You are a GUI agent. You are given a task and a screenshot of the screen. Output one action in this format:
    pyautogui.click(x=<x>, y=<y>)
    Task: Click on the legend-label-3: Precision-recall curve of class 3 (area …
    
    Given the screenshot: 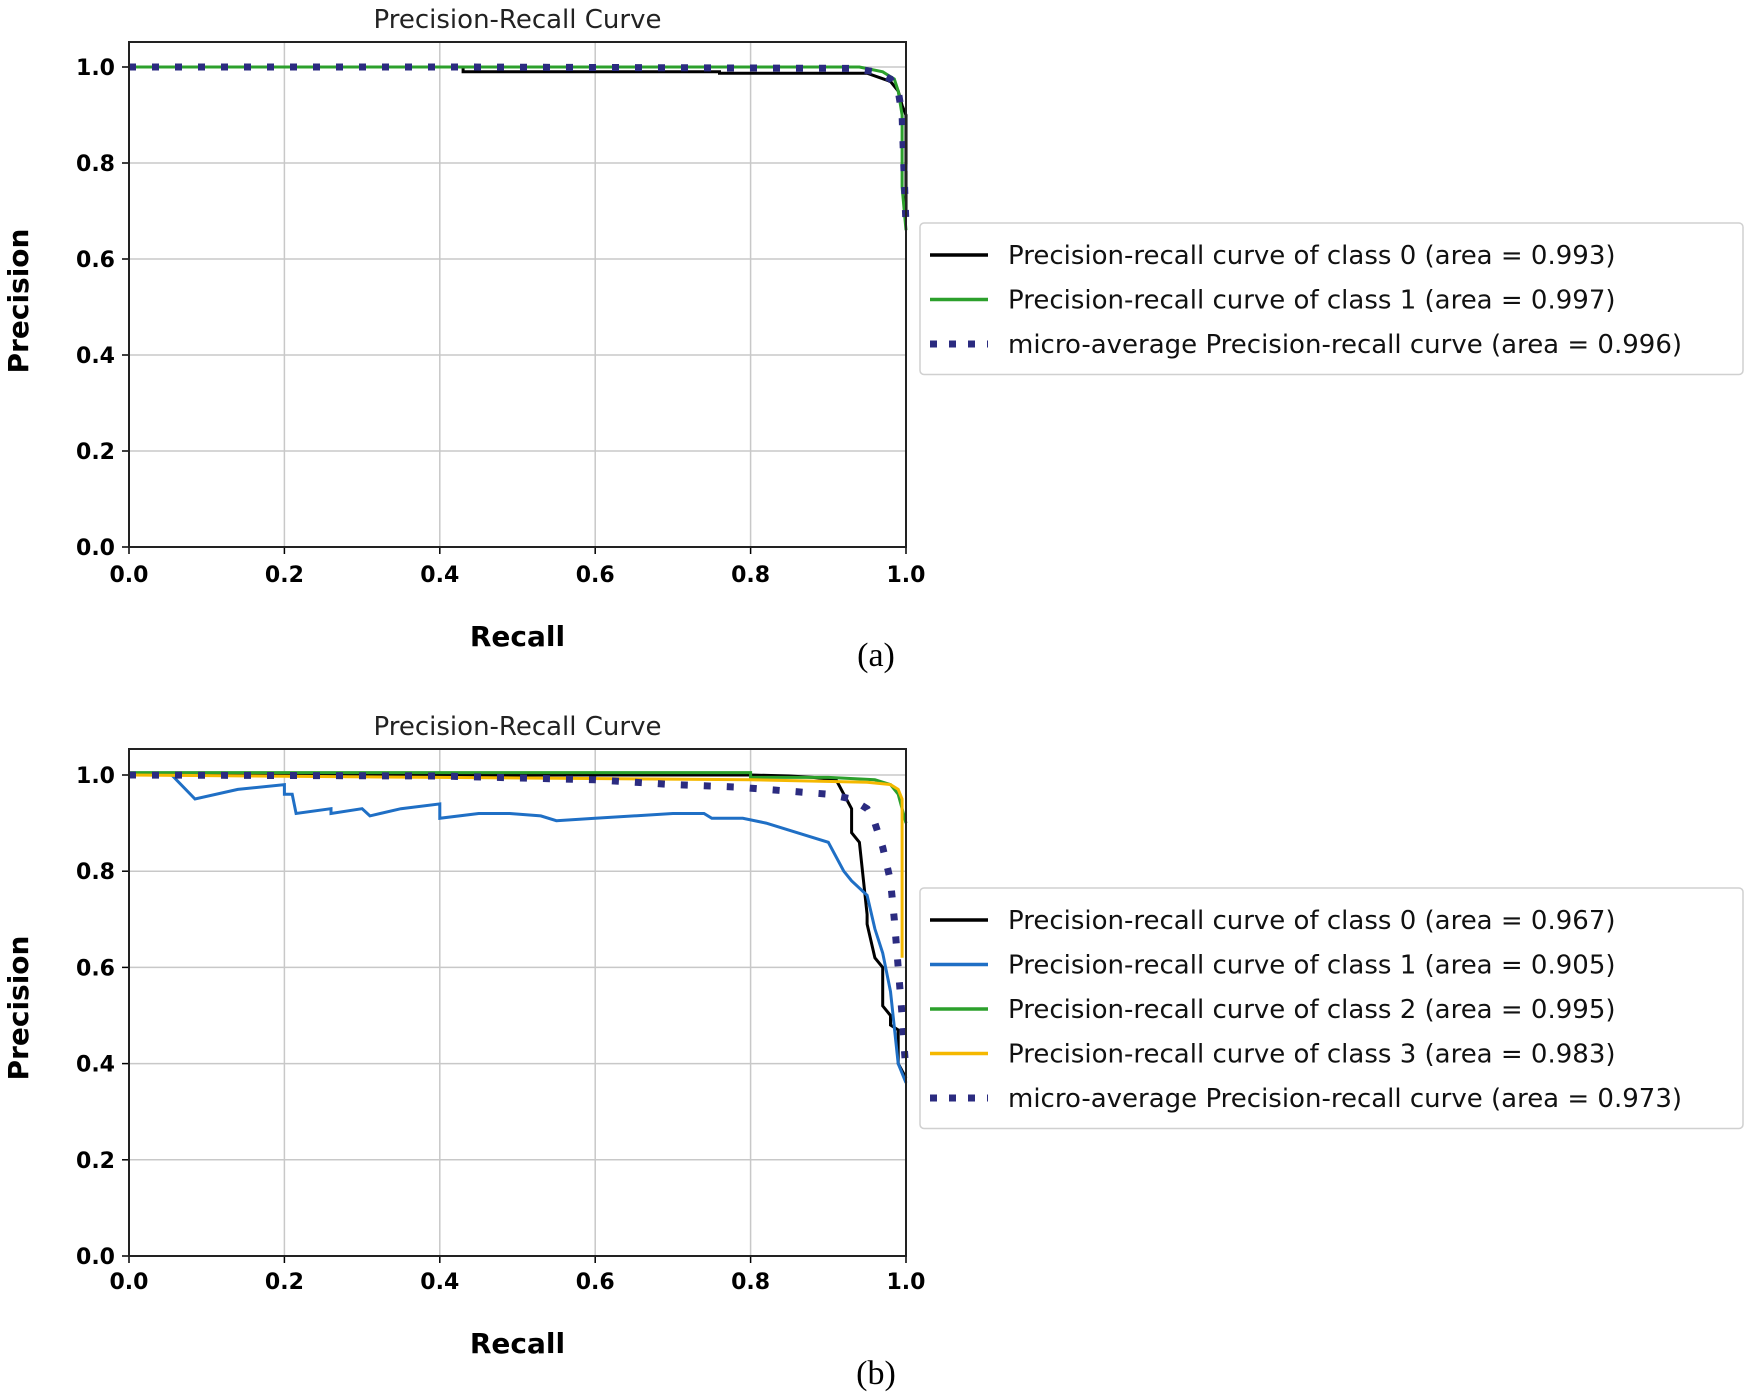 What is the action you would take?
    pyautogui.click(x=1312, y=1055)
    